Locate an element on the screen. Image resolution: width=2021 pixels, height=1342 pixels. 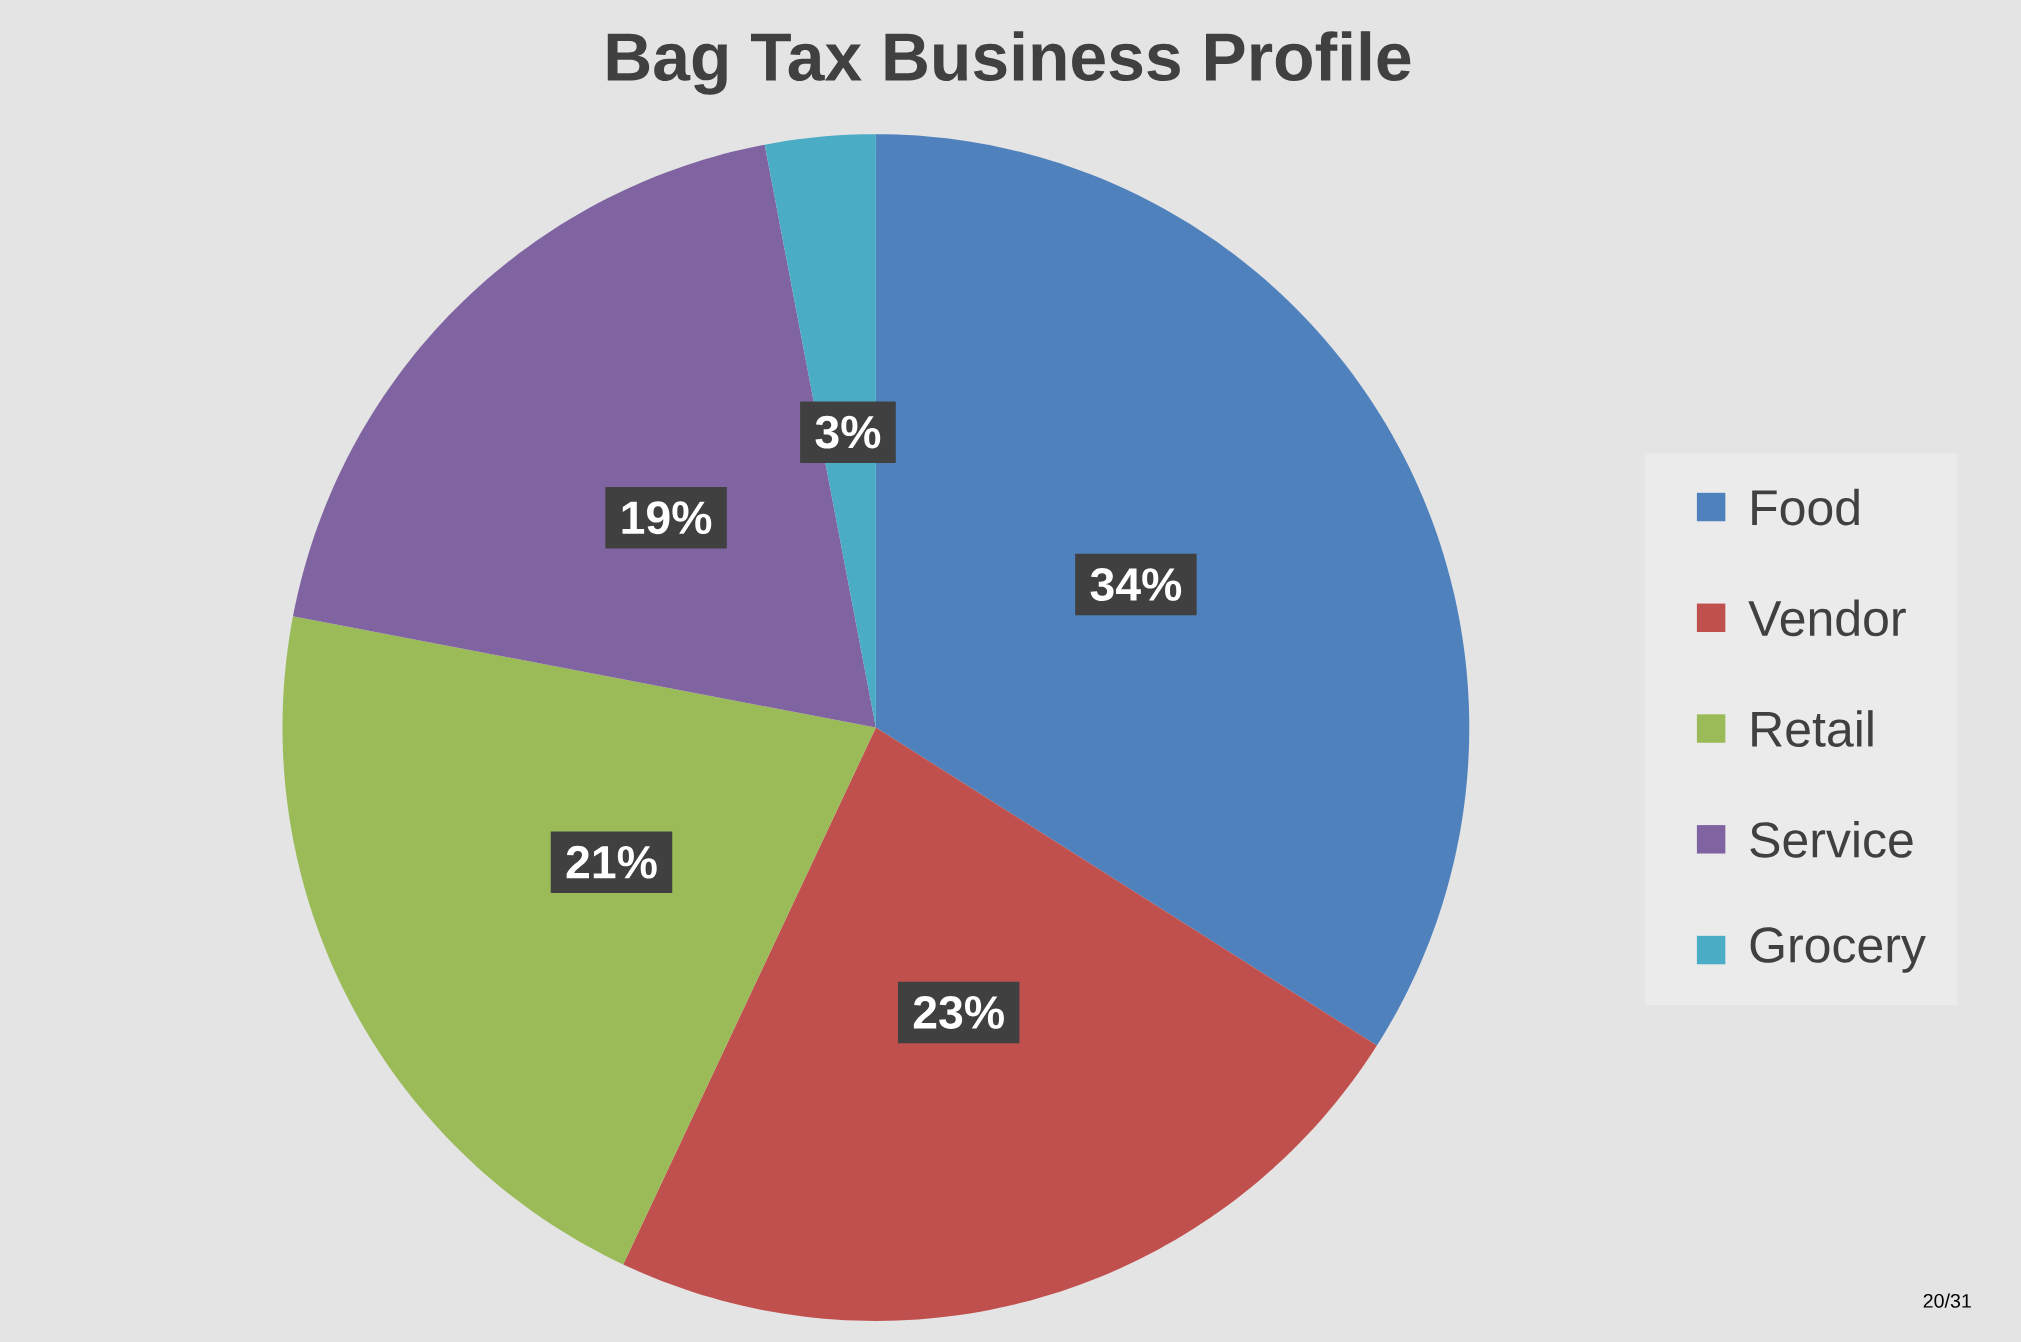
chart-title: Bag Tax Business Profile is located at coordinates (1009, 63).